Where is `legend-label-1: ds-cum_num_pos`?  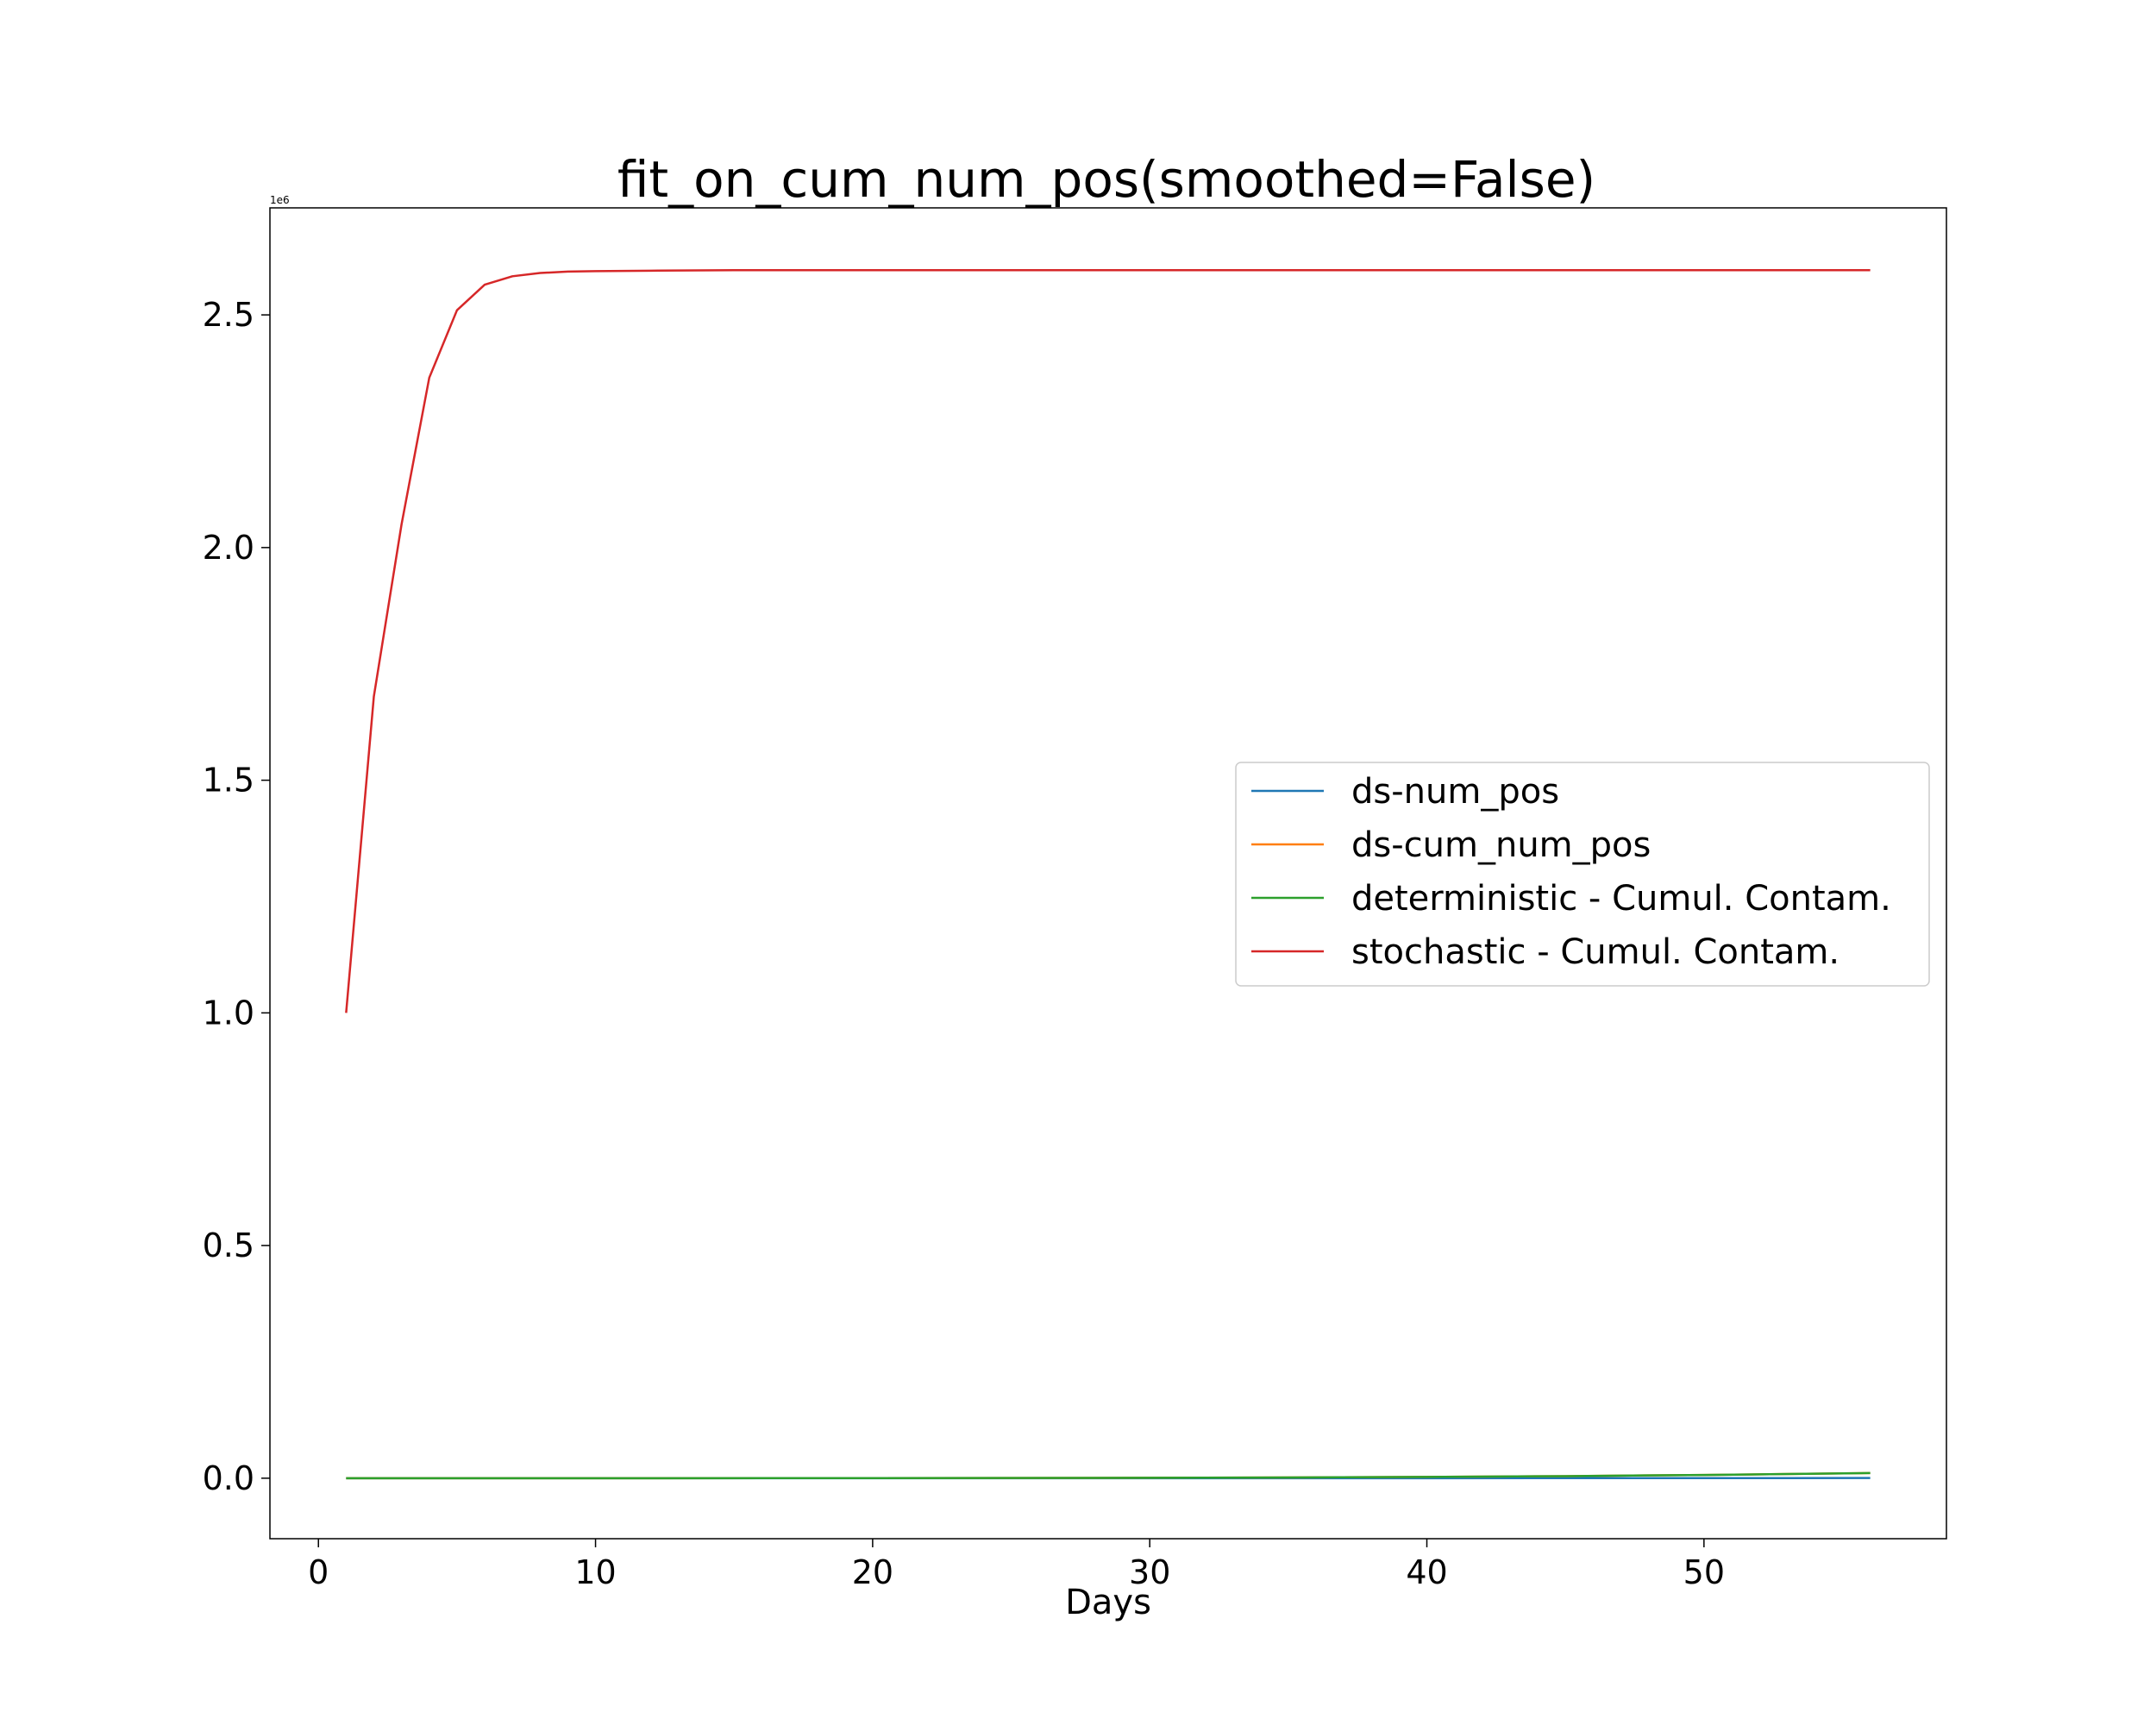
legend-label-1: ds-cum_num_pos is located at coordinates (1501, 845).